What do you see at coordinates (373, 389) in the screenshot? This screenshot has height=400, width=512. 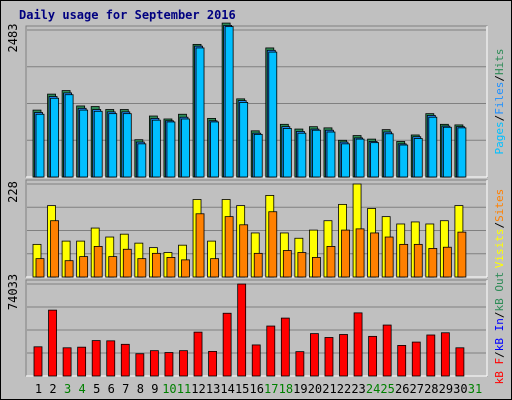 I see `x-tick-label: 24` at bounding box center [373, 389].